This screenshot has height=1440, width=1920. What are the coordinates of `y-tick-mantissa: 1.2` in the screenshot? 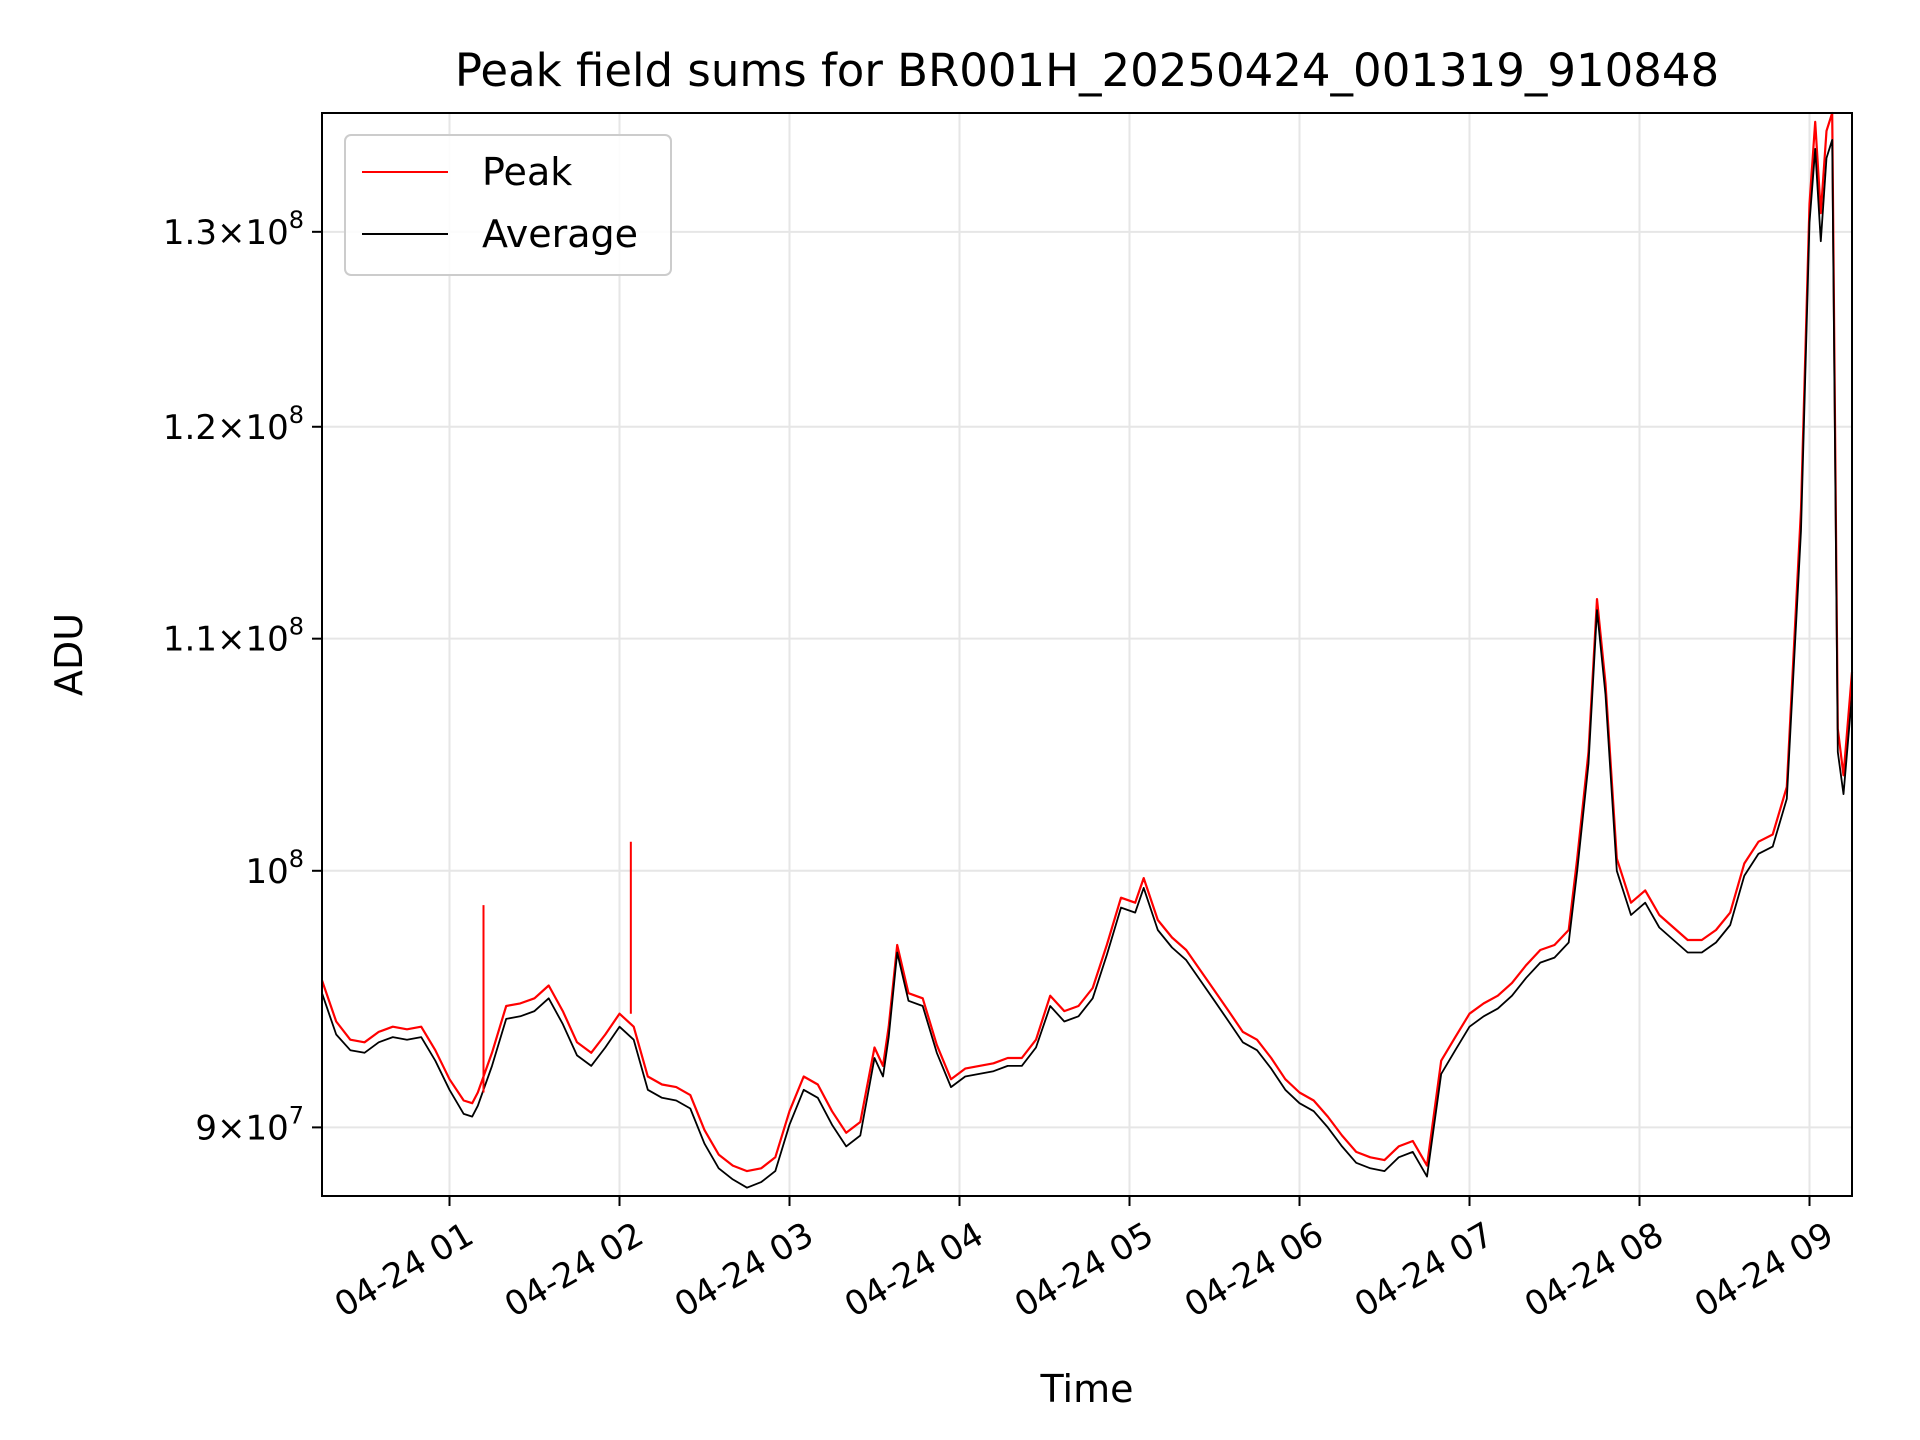 It's located at (190, 428).